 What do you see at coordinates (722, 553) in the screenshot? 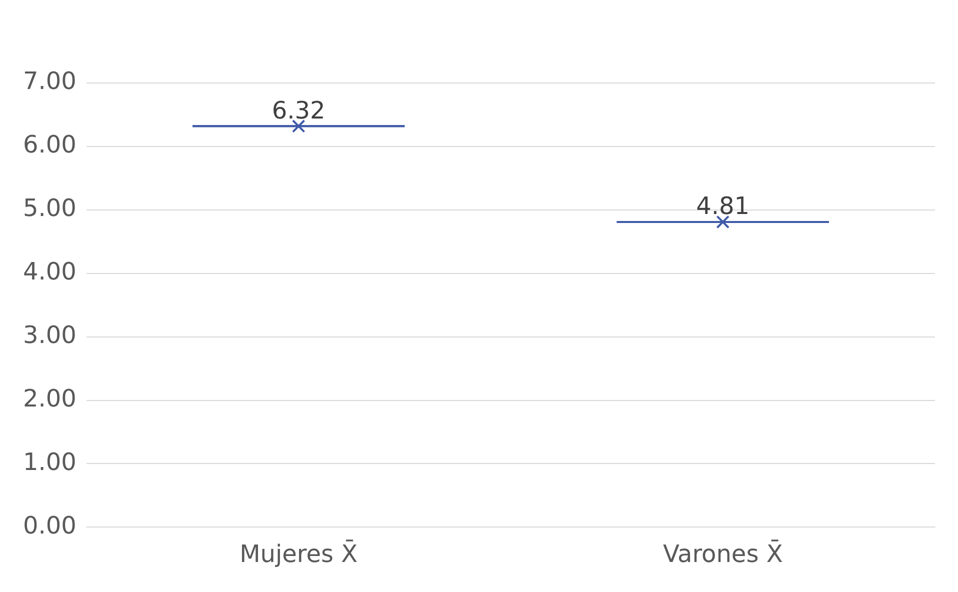
I see `x-tick-label: Varones X̄` at bounding box center [722, 553].